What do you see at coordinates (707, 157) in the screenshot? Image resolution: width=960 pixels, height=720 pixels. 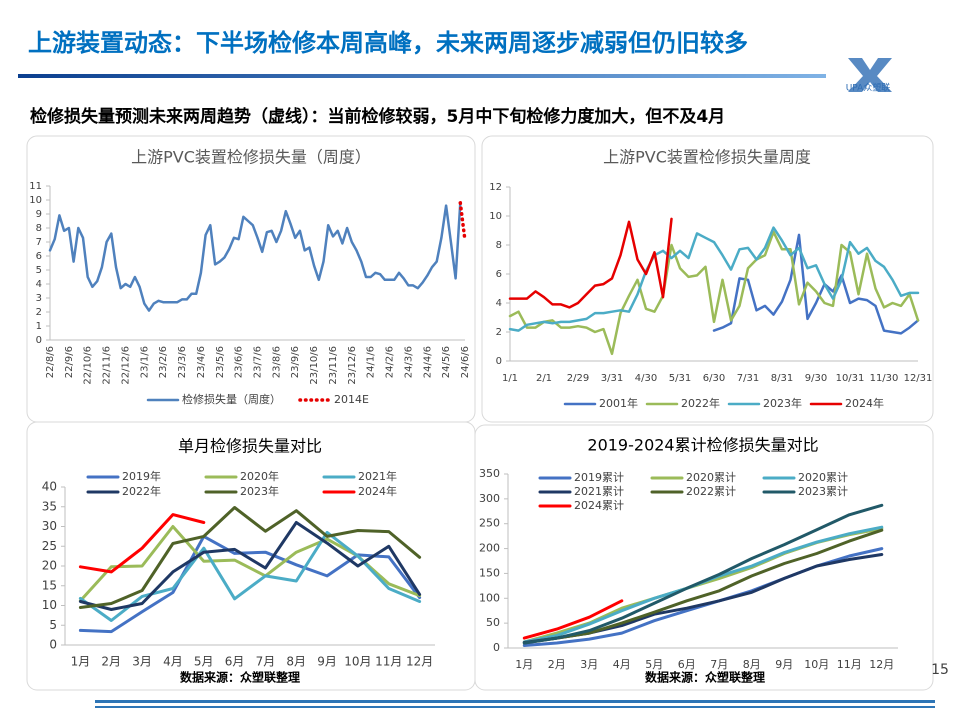 I see `chart-title: 上游PVC装置检修损失量周度` at bounding box center [707, 157].